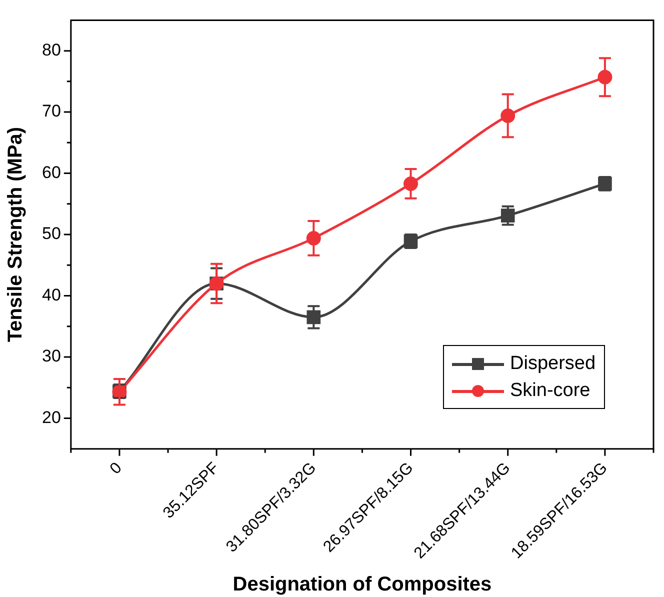  Describe the element at coordinates (116, 469) in the screenshot. I see `x-tick-label: 0` at that location.